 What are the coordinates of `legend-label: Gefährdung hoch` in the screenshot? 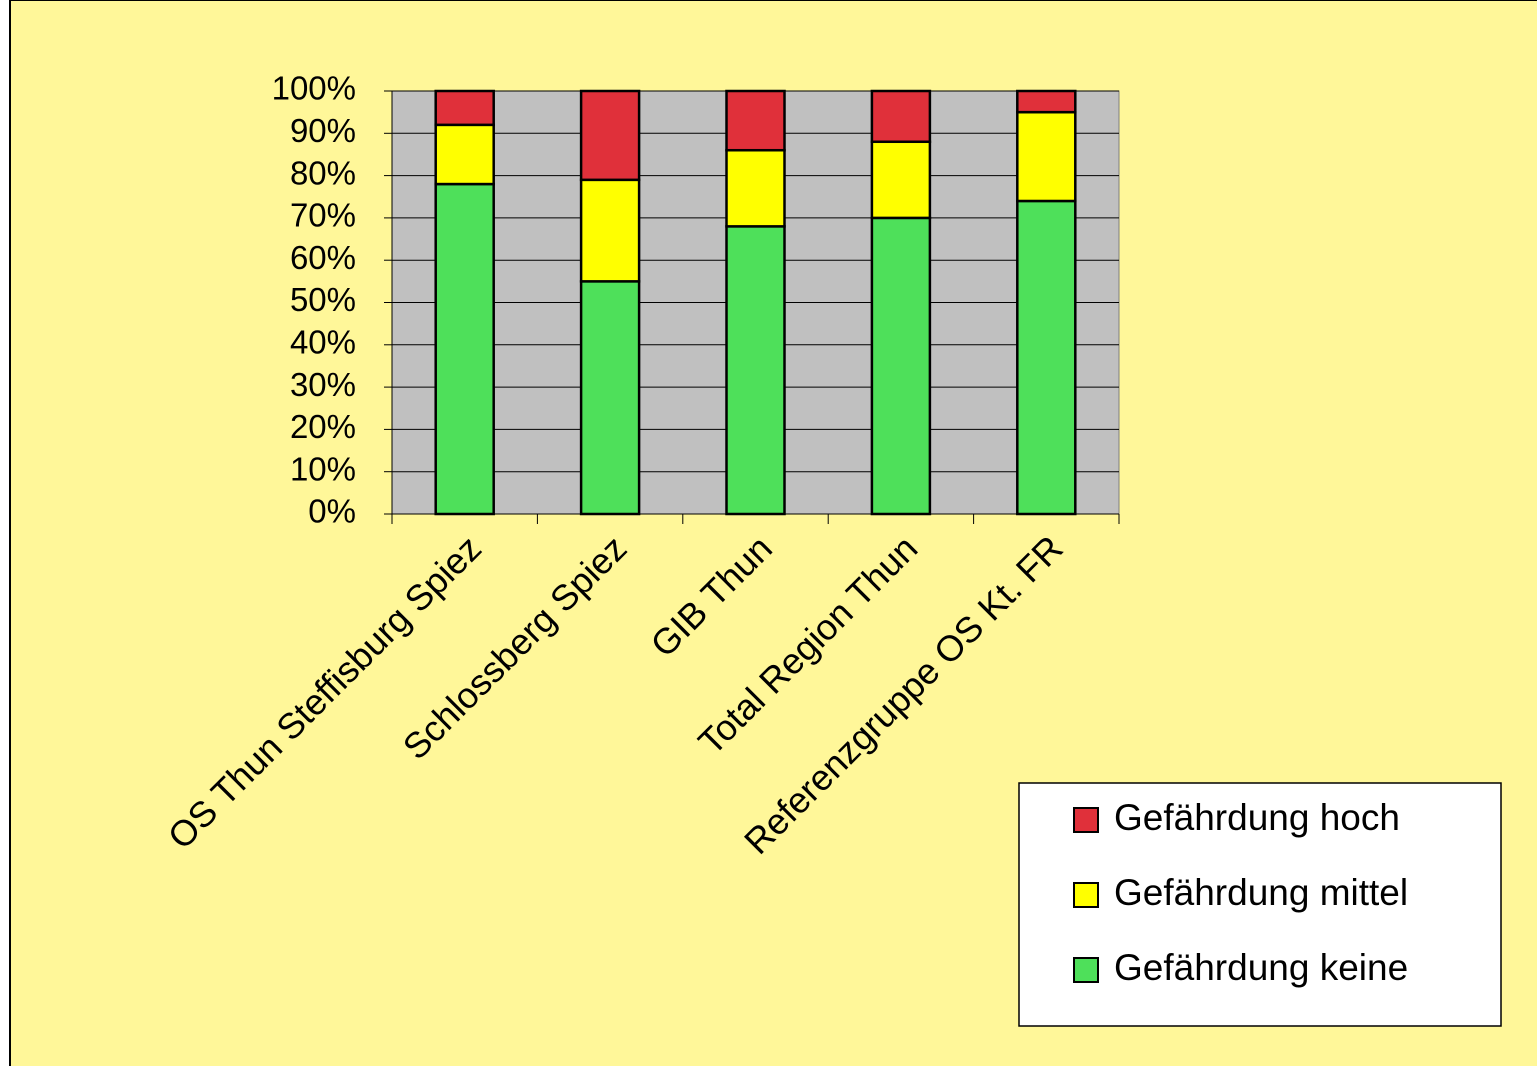 It's located at (1257, 817).